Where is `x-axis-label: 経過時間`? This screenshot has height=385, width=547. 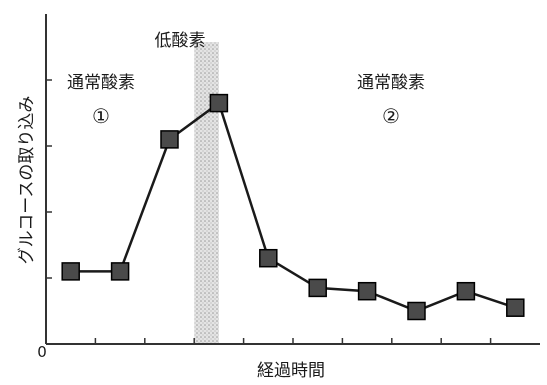 x-axis-label: 経過時間 is located at coordinates (291, 371).